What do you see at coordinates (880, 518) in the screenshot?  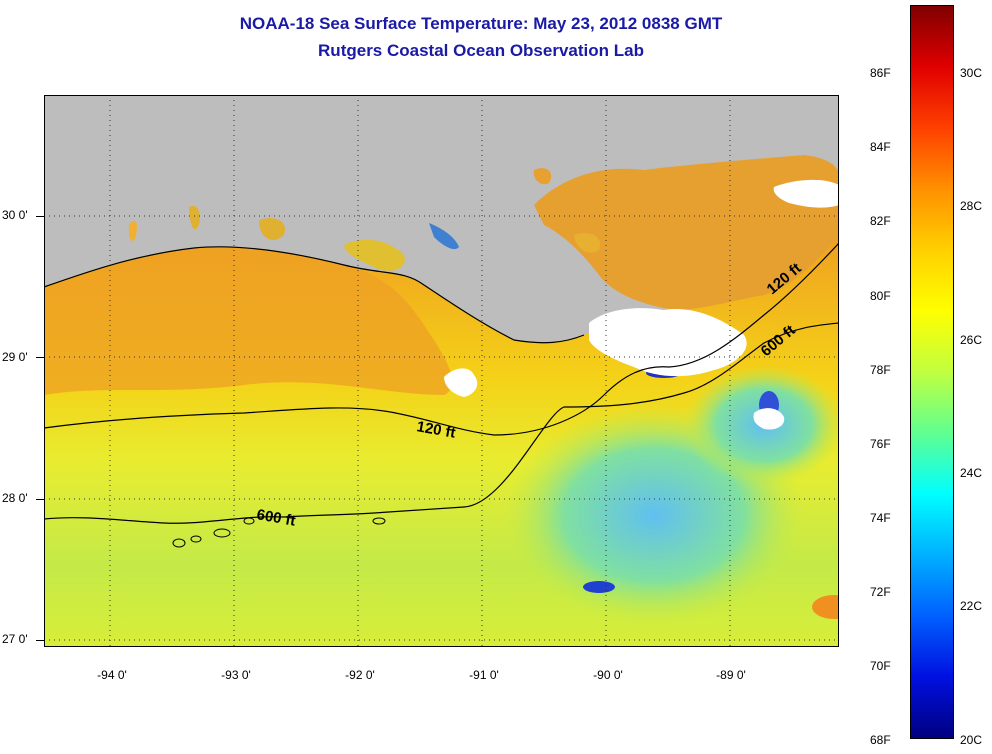 I see `colorbar-f-label: 74F` at bounding box center [880, 518].